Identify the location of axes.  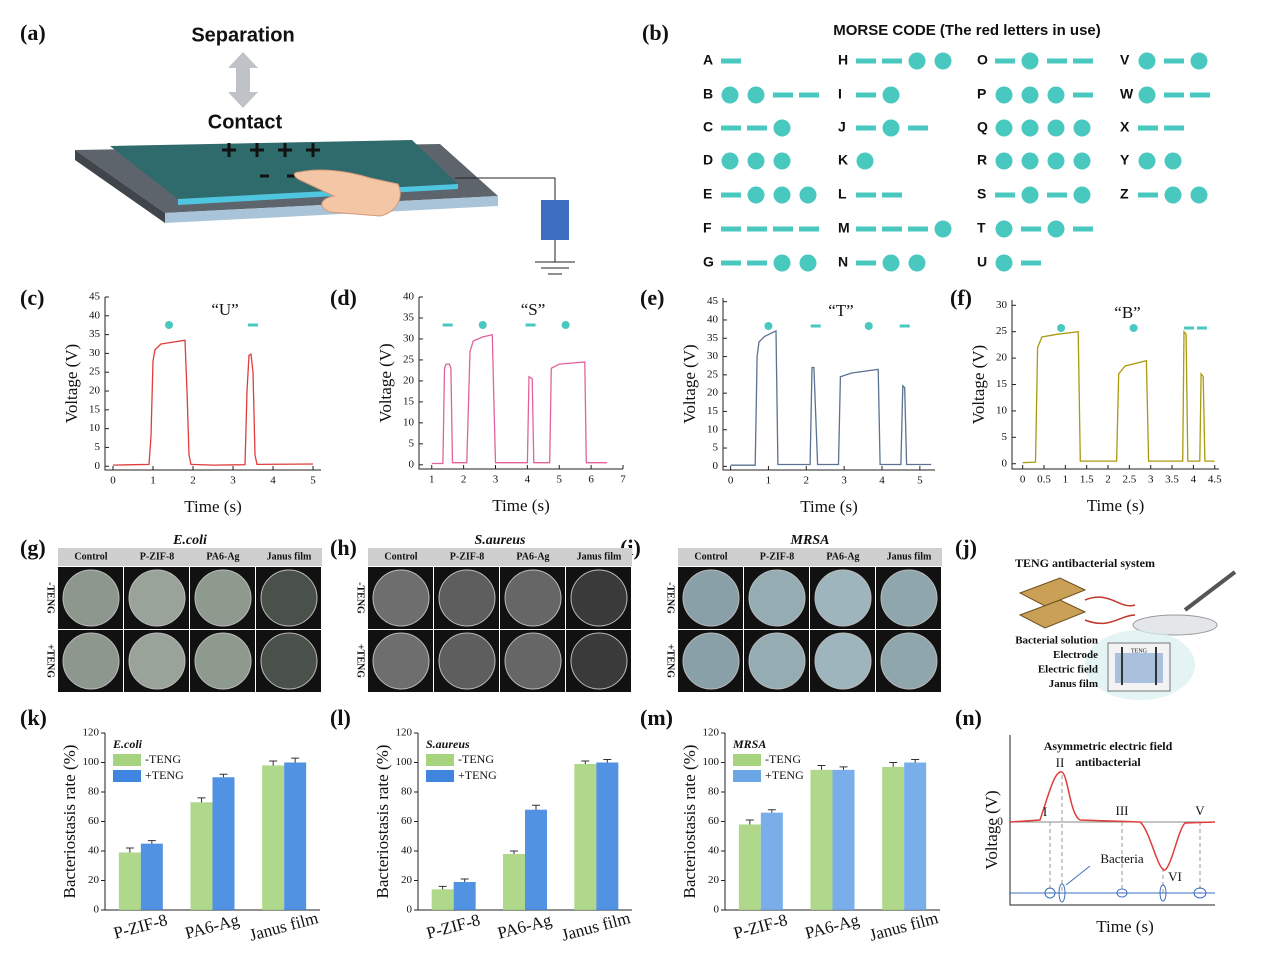
(1115, 385).